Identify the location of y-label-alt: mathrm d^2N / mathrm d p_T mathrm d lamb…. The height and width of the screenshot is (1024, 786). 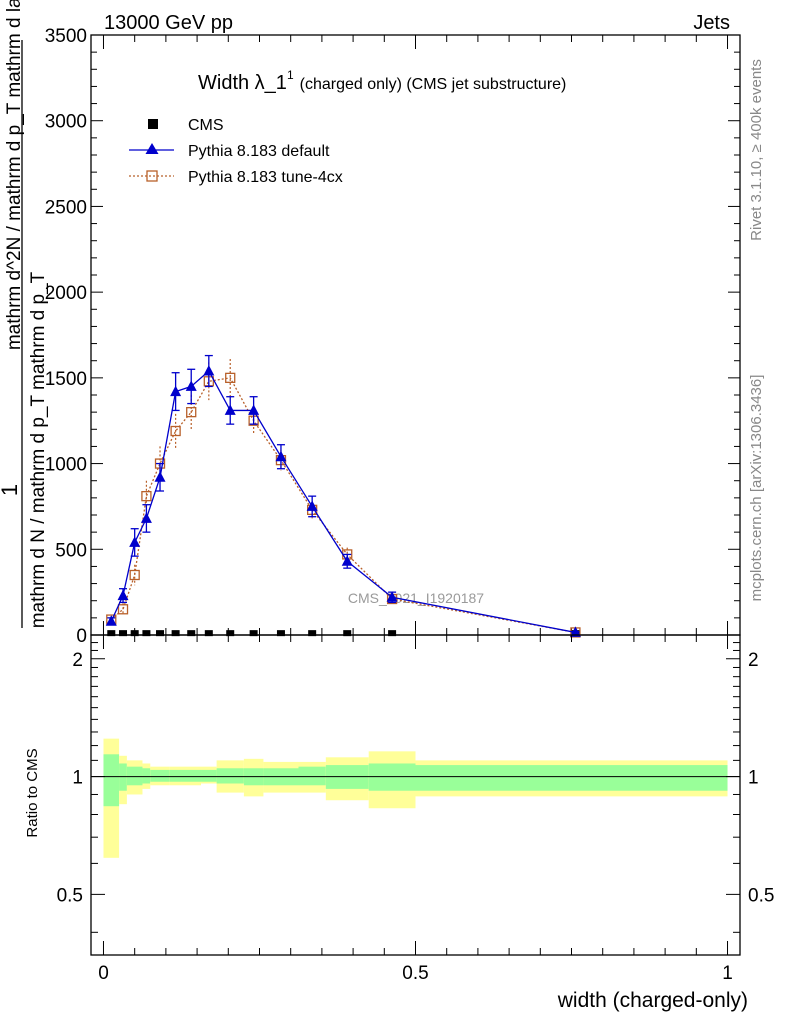
(14, 175).